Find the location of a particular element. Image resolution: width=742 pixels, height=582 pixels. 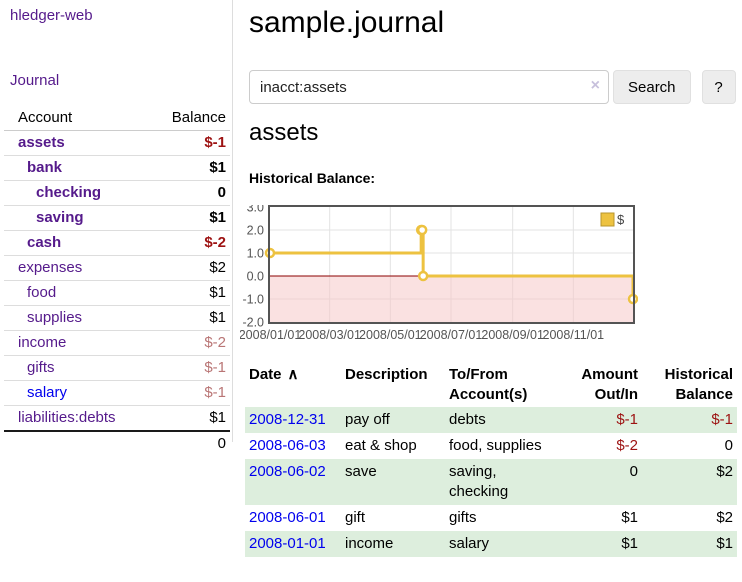

accounts-total-row: 0 is located at coordinates (117, 443).